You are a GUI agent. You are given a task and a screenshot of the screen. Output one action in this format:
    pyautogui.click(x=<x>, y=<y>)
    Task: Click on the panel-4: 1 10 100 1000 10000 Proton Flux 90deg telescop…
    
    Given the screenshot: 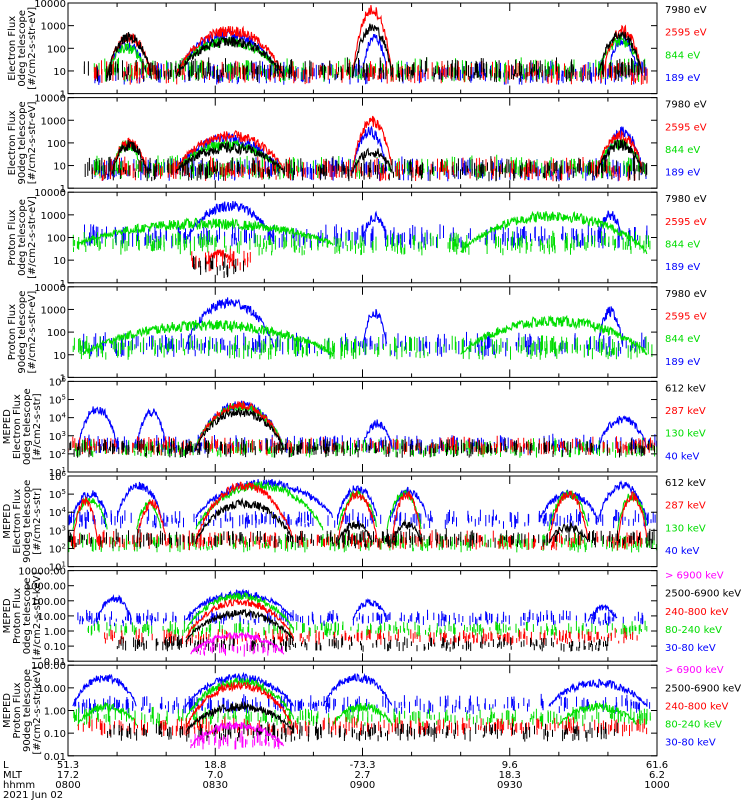 What is the action you would take?
    pyautogui.click(x=357, y=334)
    